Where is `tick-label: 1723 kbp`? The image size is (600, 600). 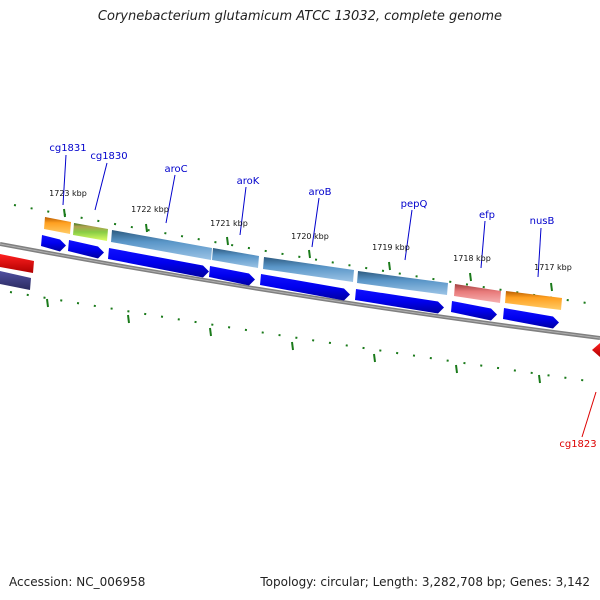 tick-label: 1723 kbp is located at coordinates (68, 193).